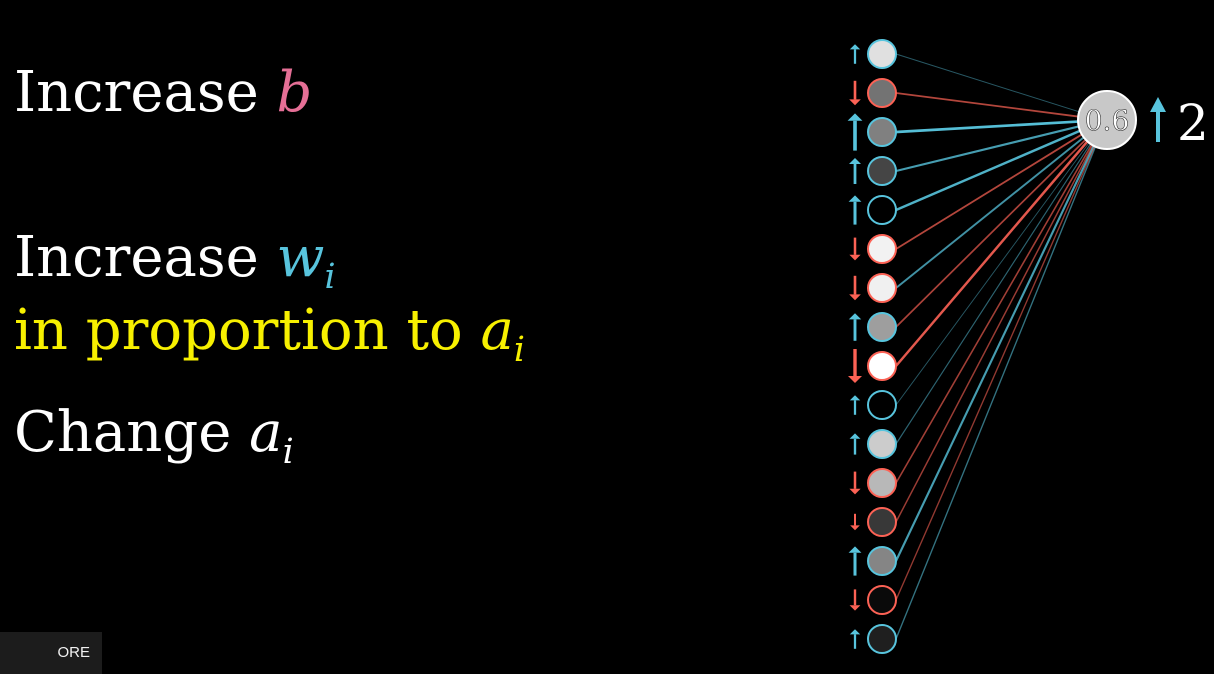 The width and height of the screenshot is (1214, 674). I want to click on weight-subscript: i, so click(330, 277).